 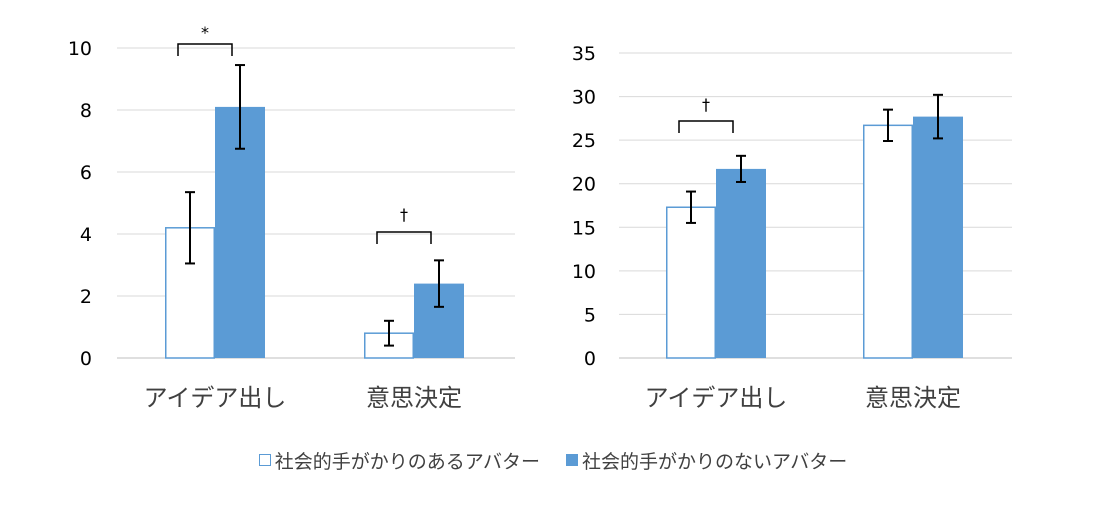 I want to click on y-tick-label: 35, so click(x=584, y=54).